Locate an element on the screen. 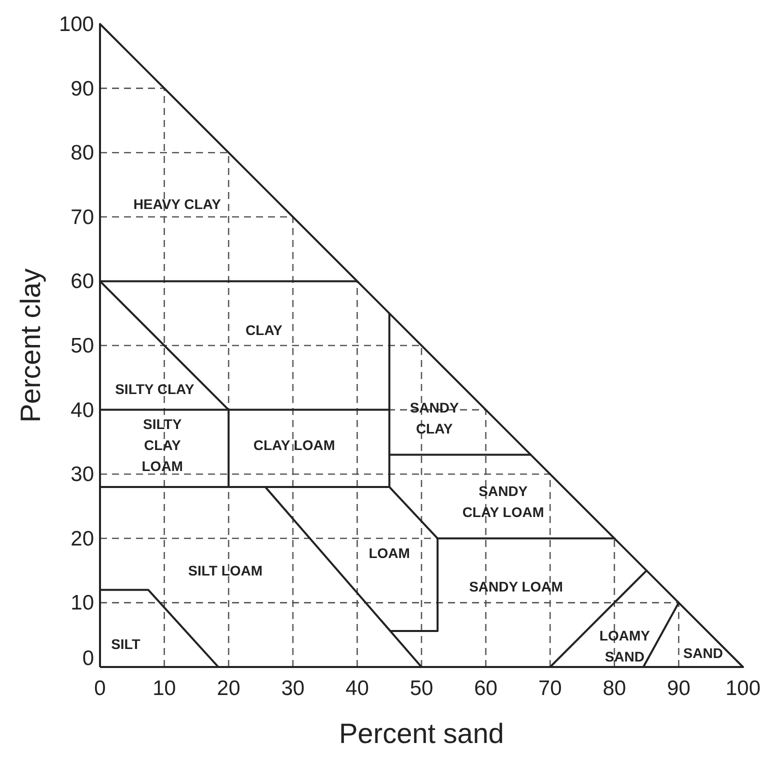 The image size is (783, 759). x-tick-label: 20 is located at coordinates (228, 688).